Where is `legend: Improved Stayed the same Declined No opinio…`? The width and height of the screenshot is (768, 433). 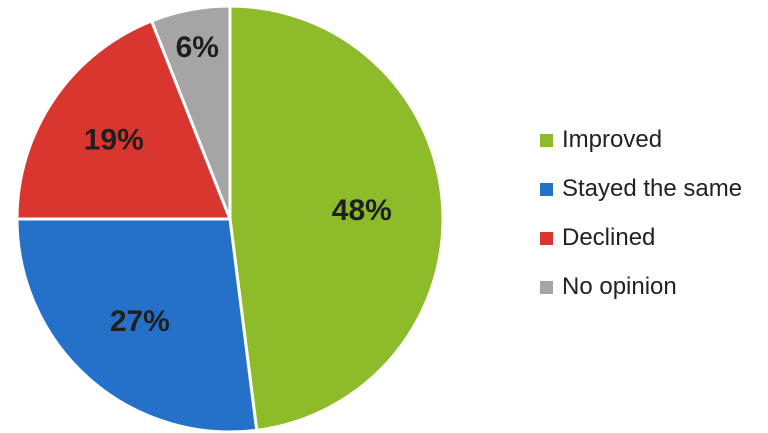
legend: Improved Stayed the same Declined No opinio… is located at coordinates (653, 225).